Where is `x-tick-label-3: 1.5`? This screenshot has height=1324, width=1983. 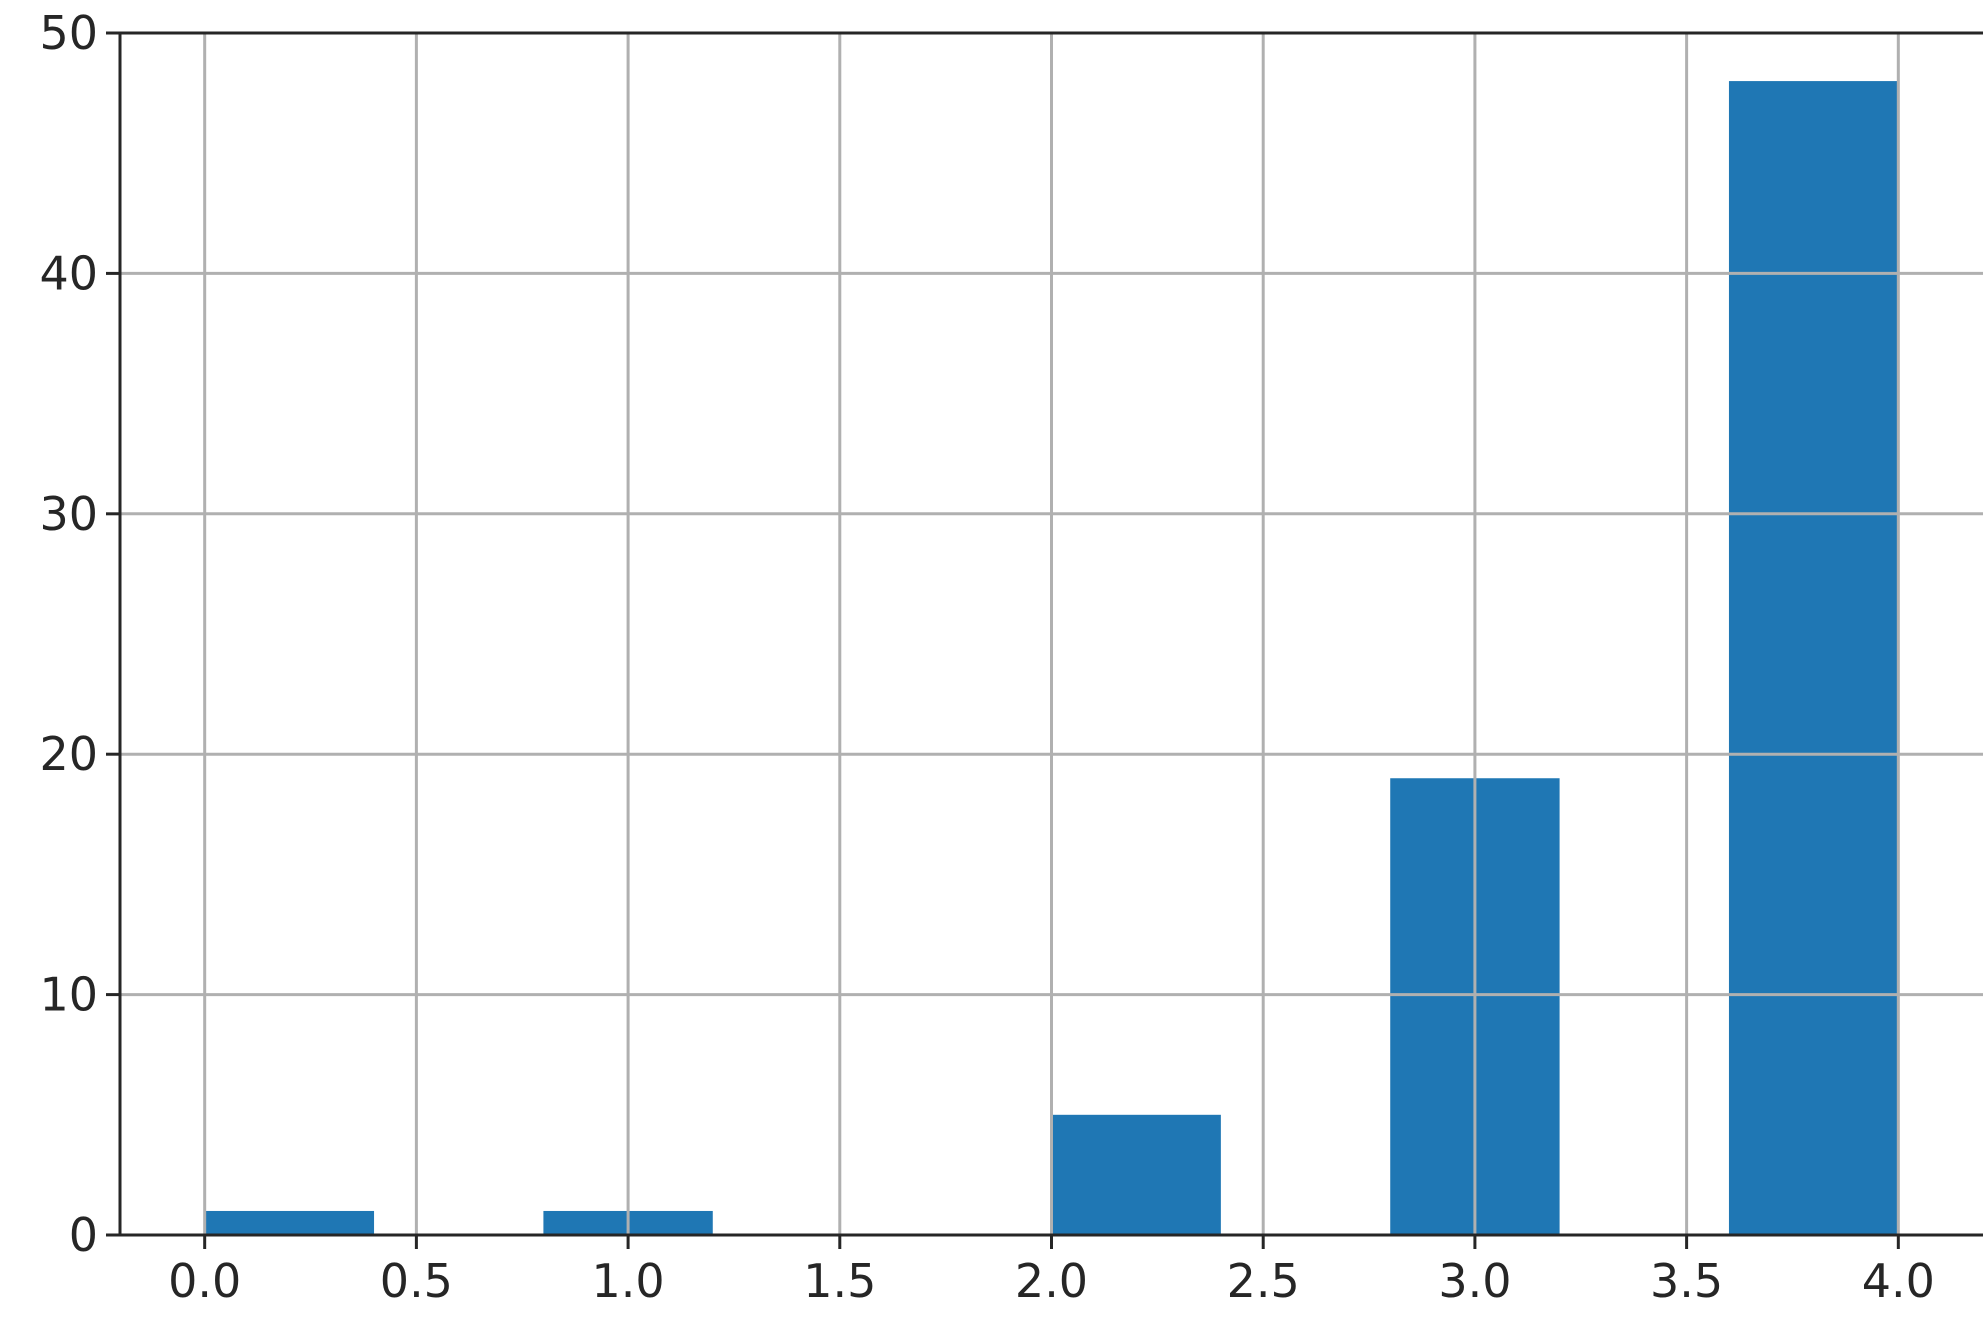 x-tick-label-3: 1.5 is located at coordinates (839, 1281).